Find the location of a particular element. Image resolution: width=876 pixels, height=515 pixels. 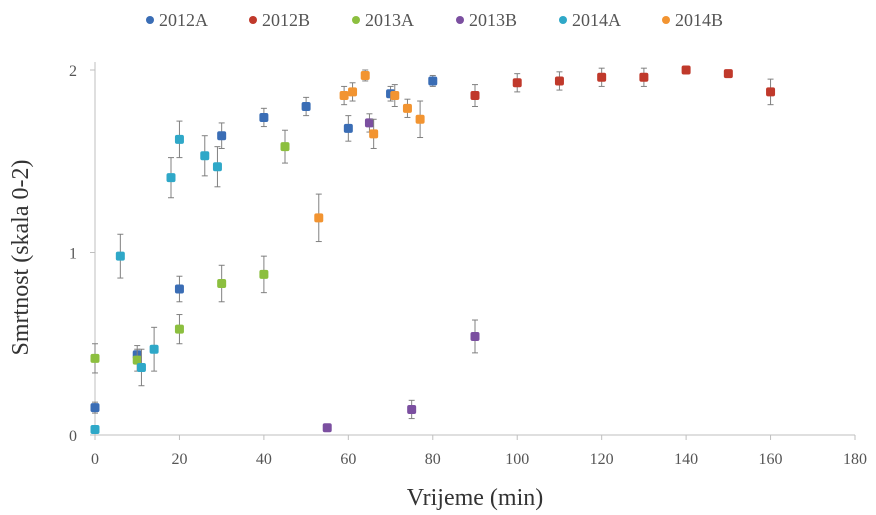

x-tick-label: 180 is located at coordinates (855, 459).